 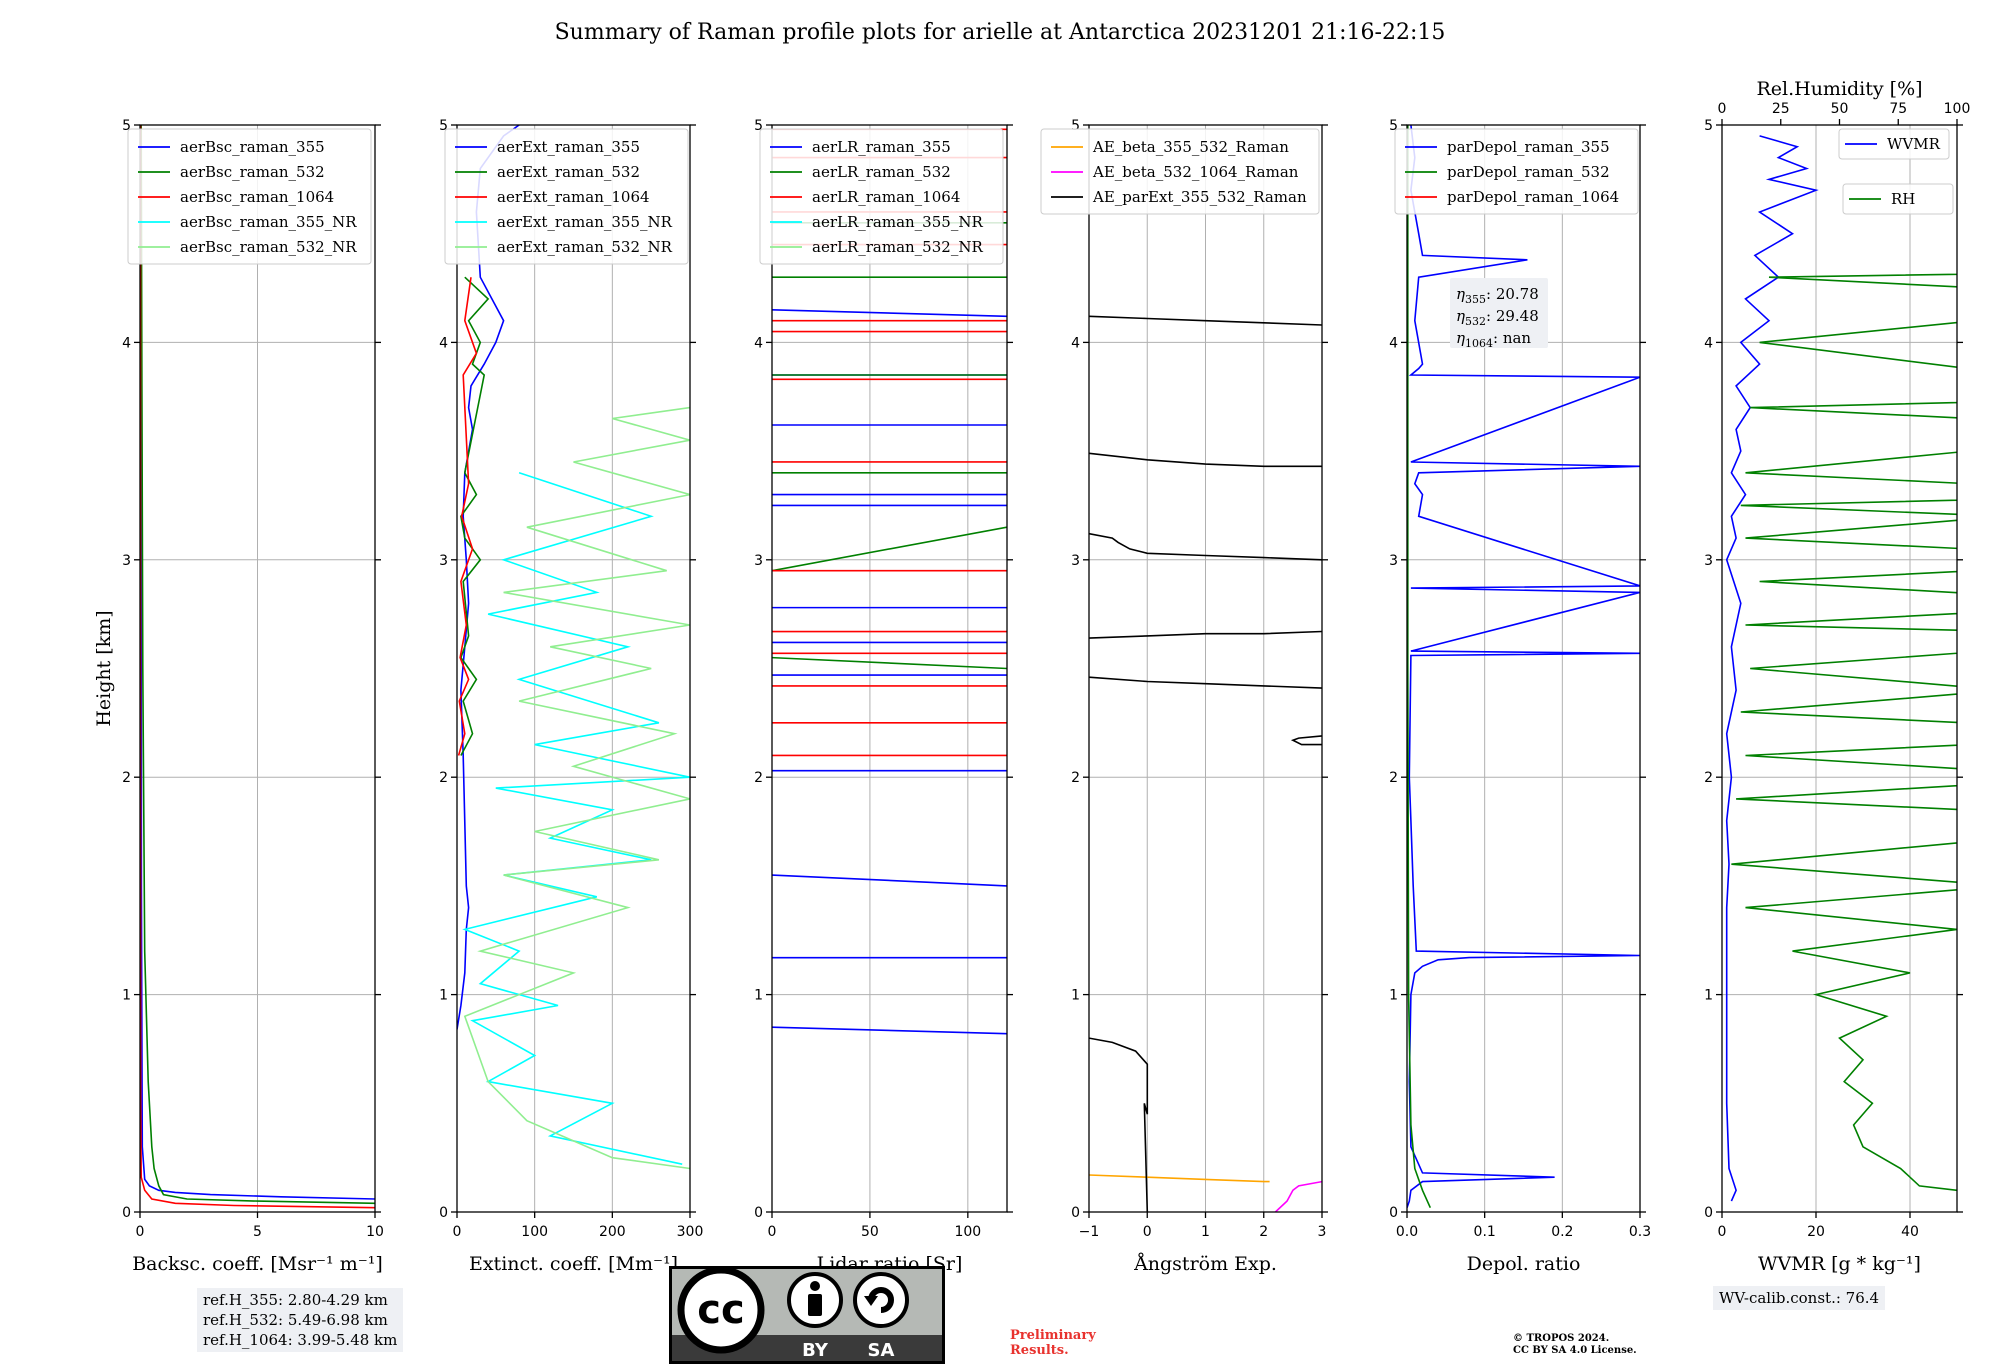 What do you see at coordinates (881, 1300) in the screenshot?
I see `sa-share-alike-icon` at bounding box center [881, 1300].